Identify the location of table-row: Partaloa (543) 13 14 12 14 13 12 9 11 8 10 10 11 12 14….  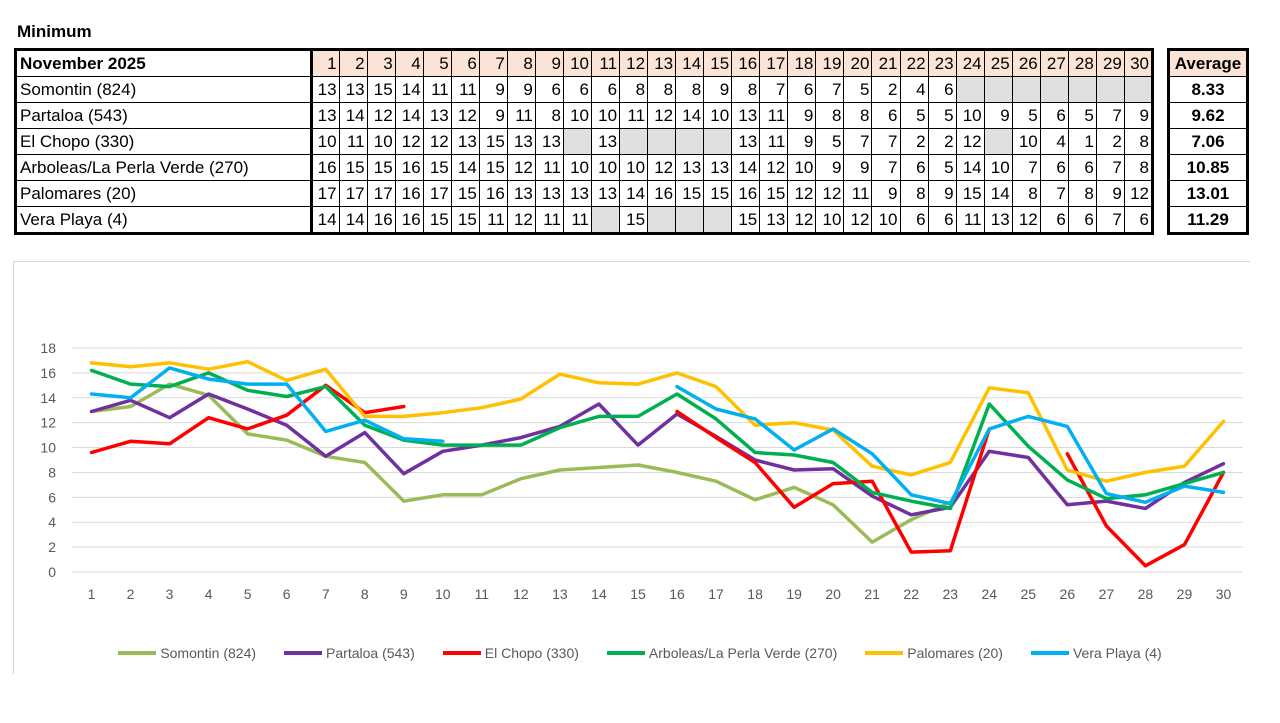
(584, 115).